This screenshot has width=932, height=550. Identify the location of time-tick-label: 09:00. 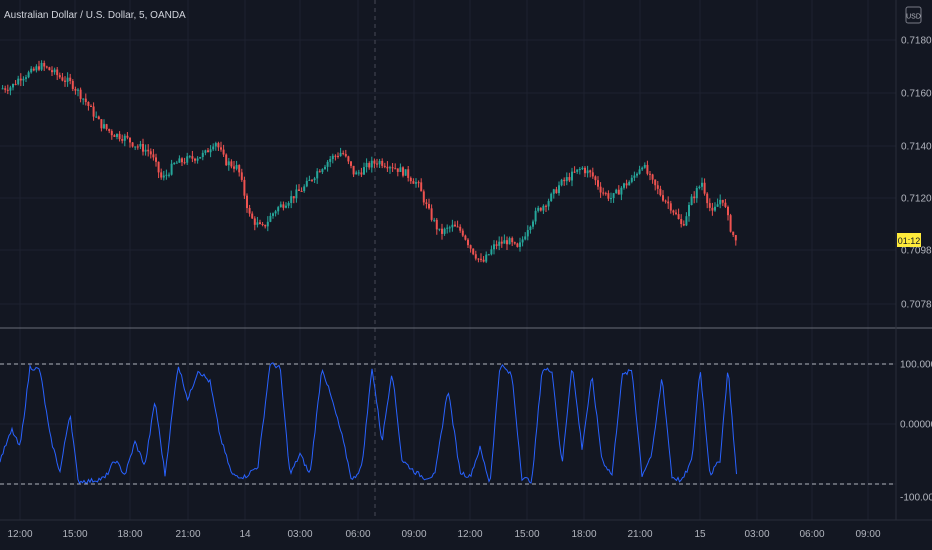
(867, 534).